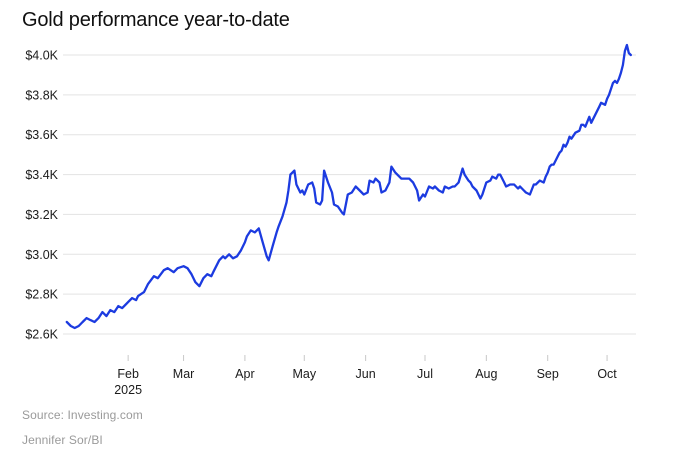 The width and height of the screenshot is (689, 462). Describe the element at coordinates (41, 255) in the screenshot. I see `y-tick-label: $3.0K` at that location.